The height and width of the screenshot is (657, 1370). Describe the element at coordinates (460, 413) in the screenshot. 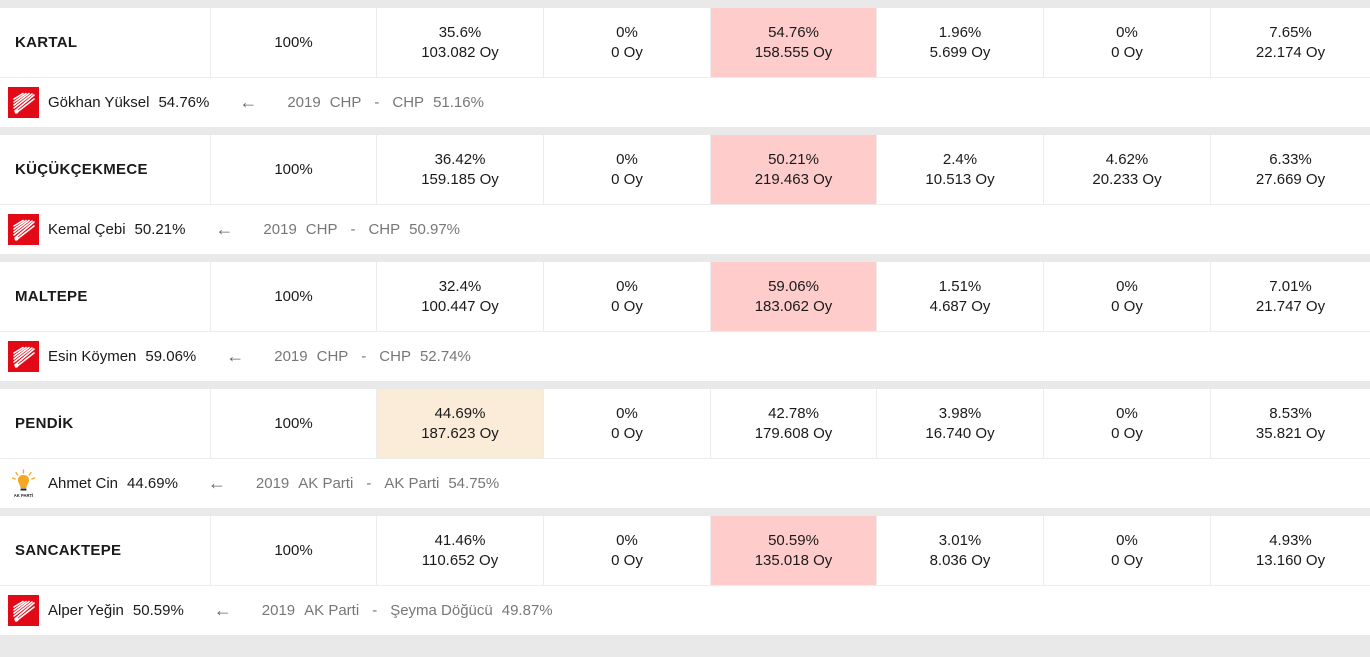

I see `party-percent: 44.69%` at that location.